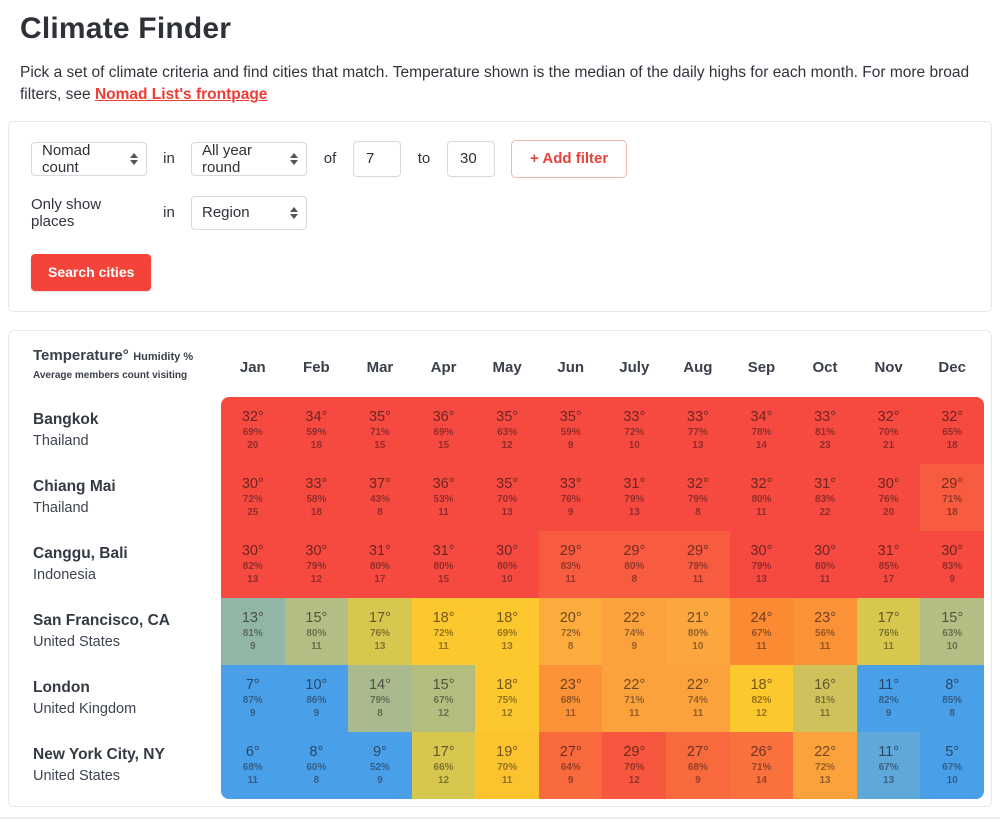 Image resolution: width=1000 pixels, height=823 pixels. What do you see at coordinates (316, 765) in the screenshot?
I see `climate-cell: 8° 60% 8` at bounding box center [316, 765].